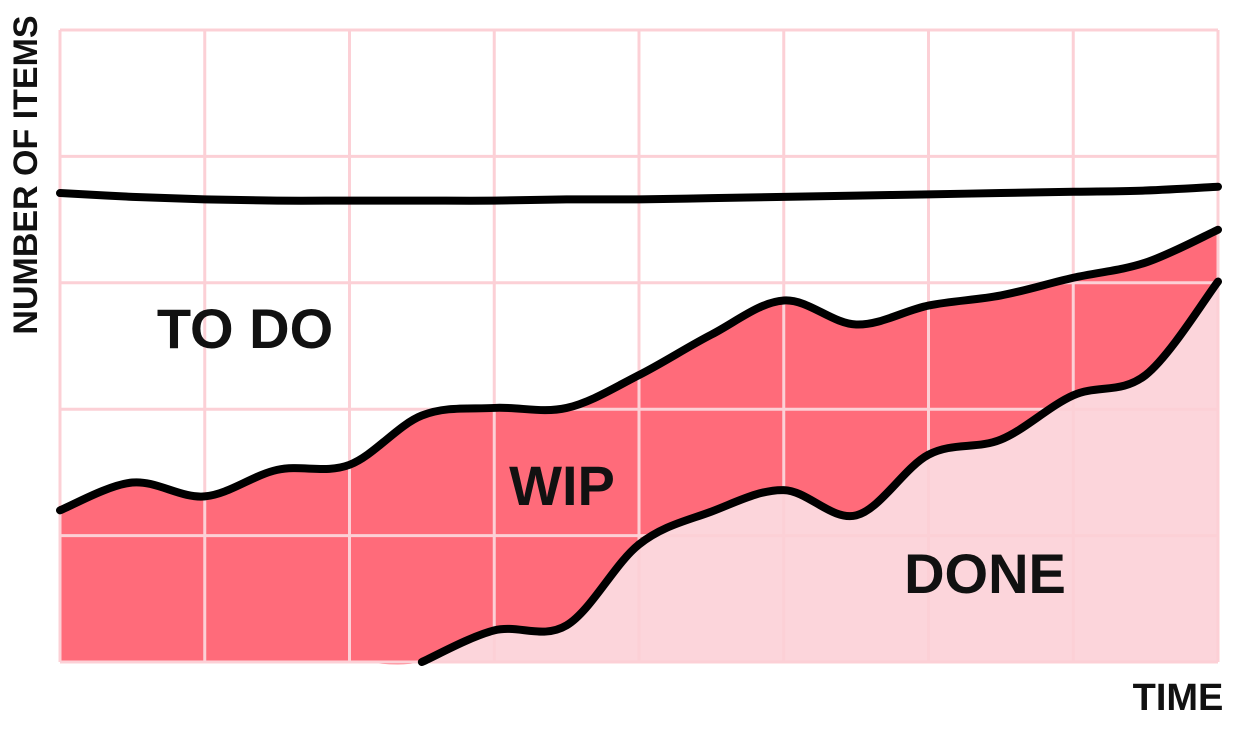  Describe the element at coordinates (1178, 698) in the screenshot. I see `x-axis-label: TIME` at that location.